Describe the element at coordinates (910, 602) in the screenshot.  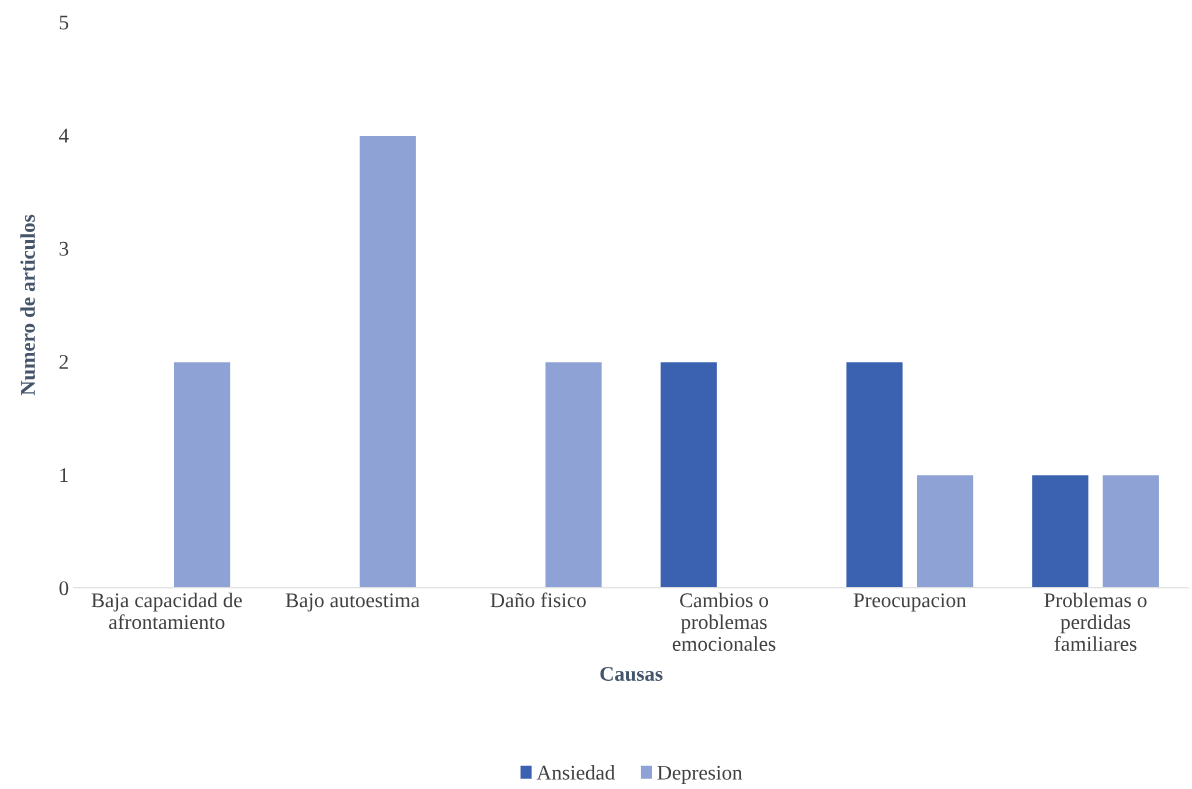
I see `x-tick-label: Preocupacion` at that location.